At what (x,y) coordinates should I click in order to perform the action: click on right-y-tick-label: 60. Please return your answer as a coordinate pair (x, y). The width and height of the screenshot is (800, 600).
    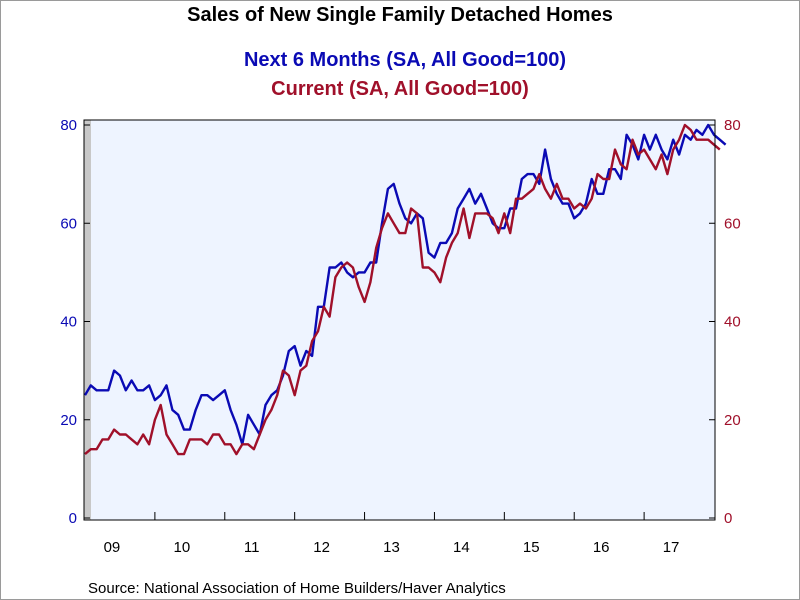
    Looking at the image, I should click on (732, 223).